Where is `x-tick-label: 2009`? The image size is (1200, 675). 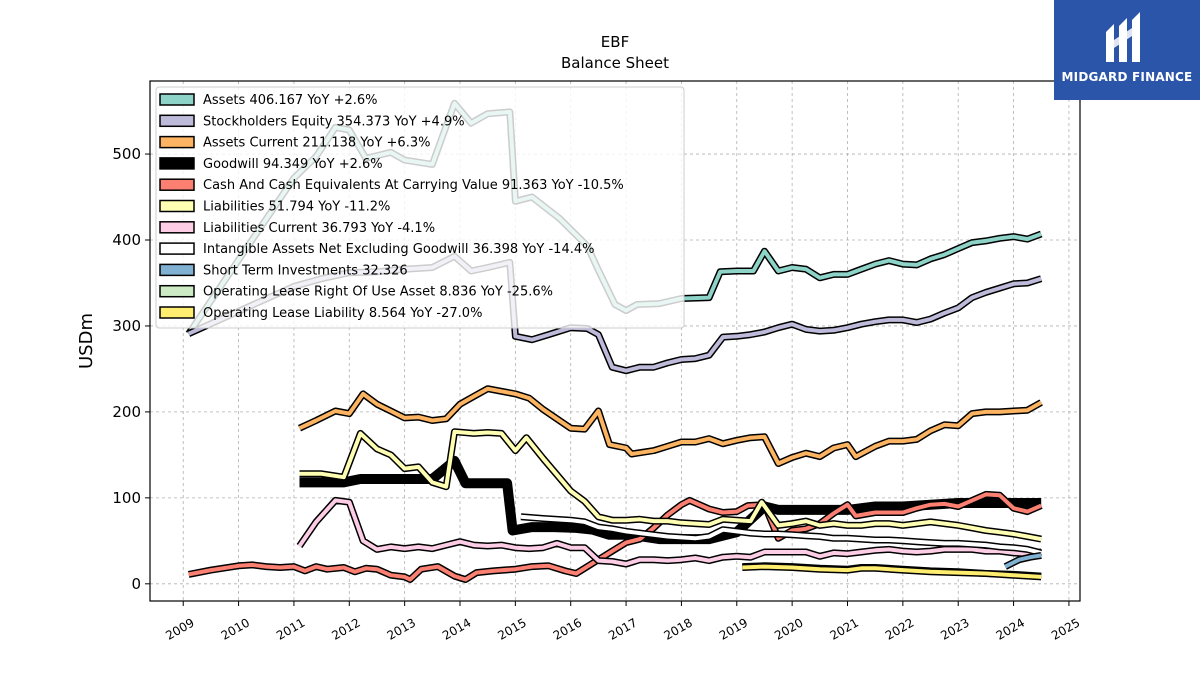 x-tick-label: 2009 is located at coordinates (179, 628).